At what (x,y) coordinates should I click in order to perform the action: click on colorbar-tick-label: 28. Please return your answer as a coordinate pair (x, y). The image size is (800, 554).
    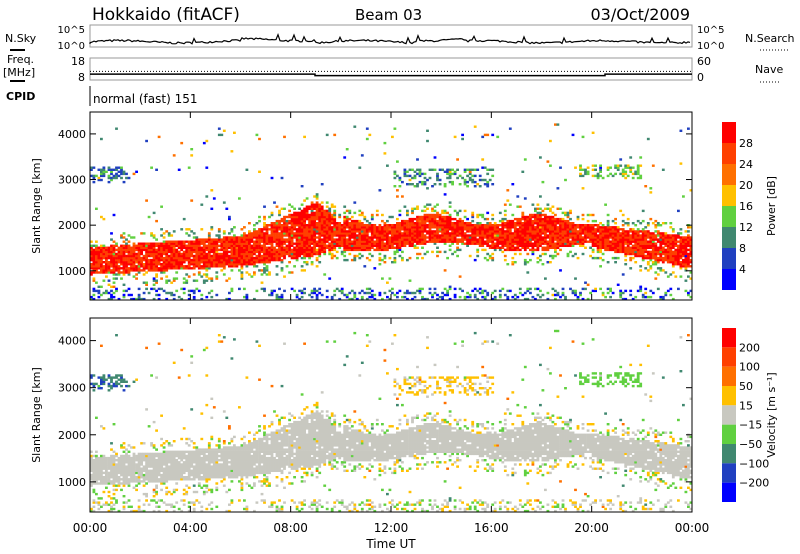
    Looking at the image, I should click on (746, 143).